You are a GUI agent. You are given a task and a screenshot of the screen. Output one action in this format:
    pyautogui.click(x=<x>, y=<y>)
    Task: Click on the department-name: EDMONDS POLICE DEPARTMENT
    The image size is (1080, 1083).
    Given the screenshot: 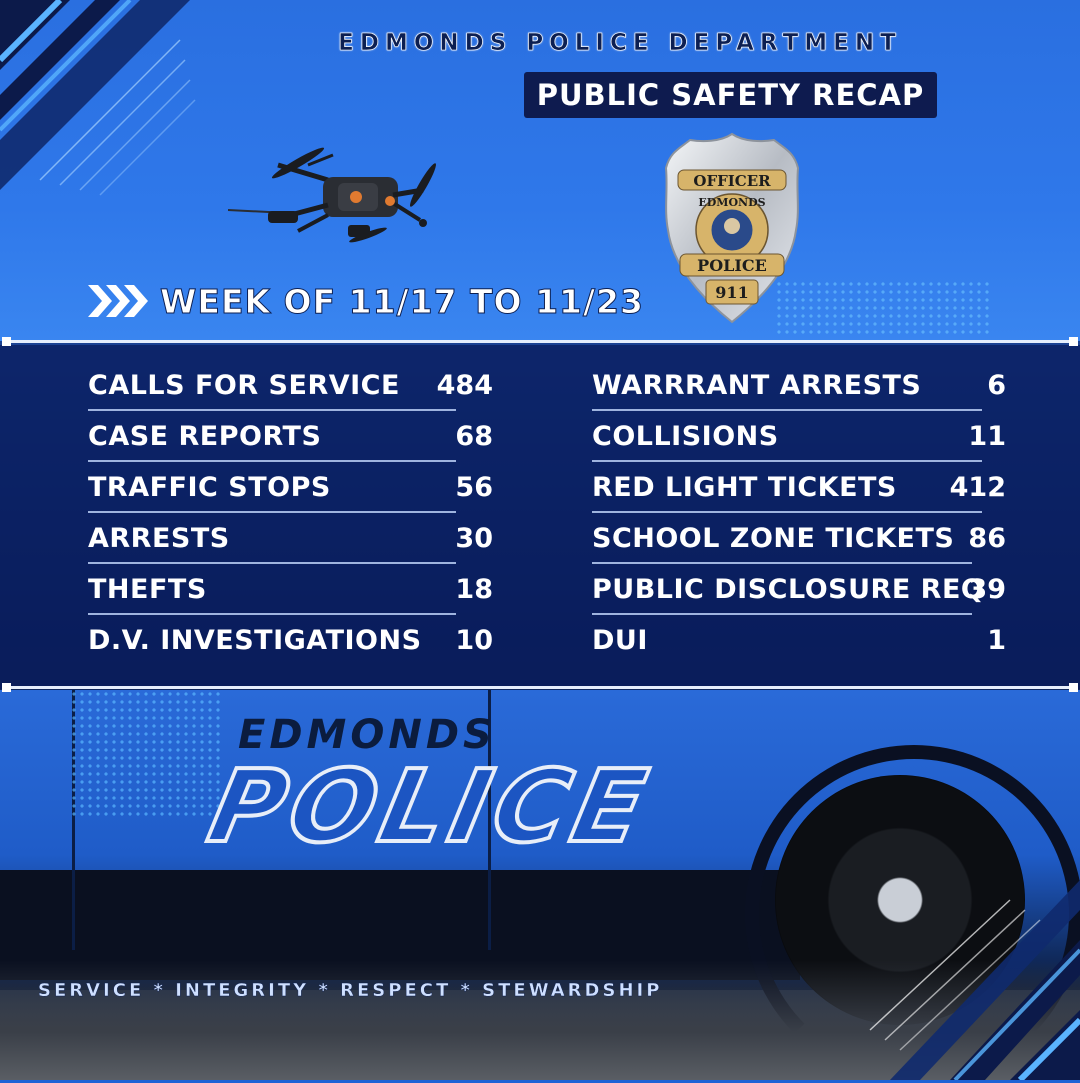 What is the action you would take?
    pyautogui.click(x=620, y=43)
    